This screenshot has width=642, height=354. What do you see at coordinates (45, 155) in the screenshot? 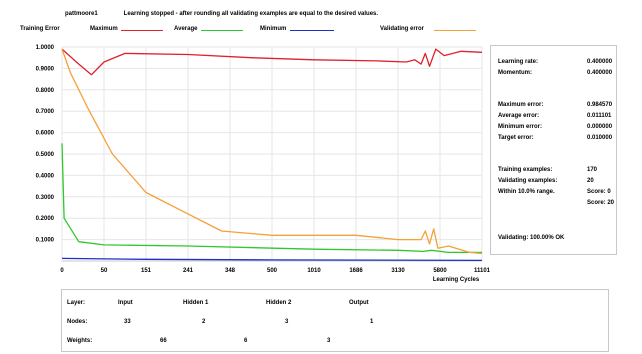
I see `y-tick-label: 0.5000` at bounding box center [45, 155].